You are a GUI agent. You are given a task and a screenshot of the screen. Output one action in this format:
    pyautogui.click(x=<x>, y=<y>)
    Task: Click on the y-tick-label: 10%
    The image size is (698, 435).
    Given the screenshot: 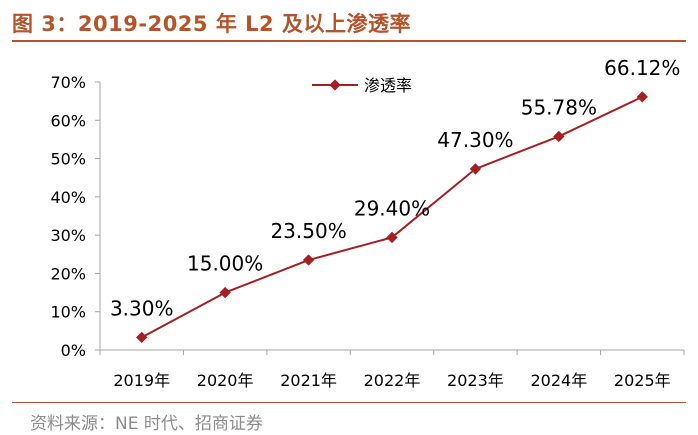 What is the action you would take?
    pyautogui.click(x=68, y=312)
    